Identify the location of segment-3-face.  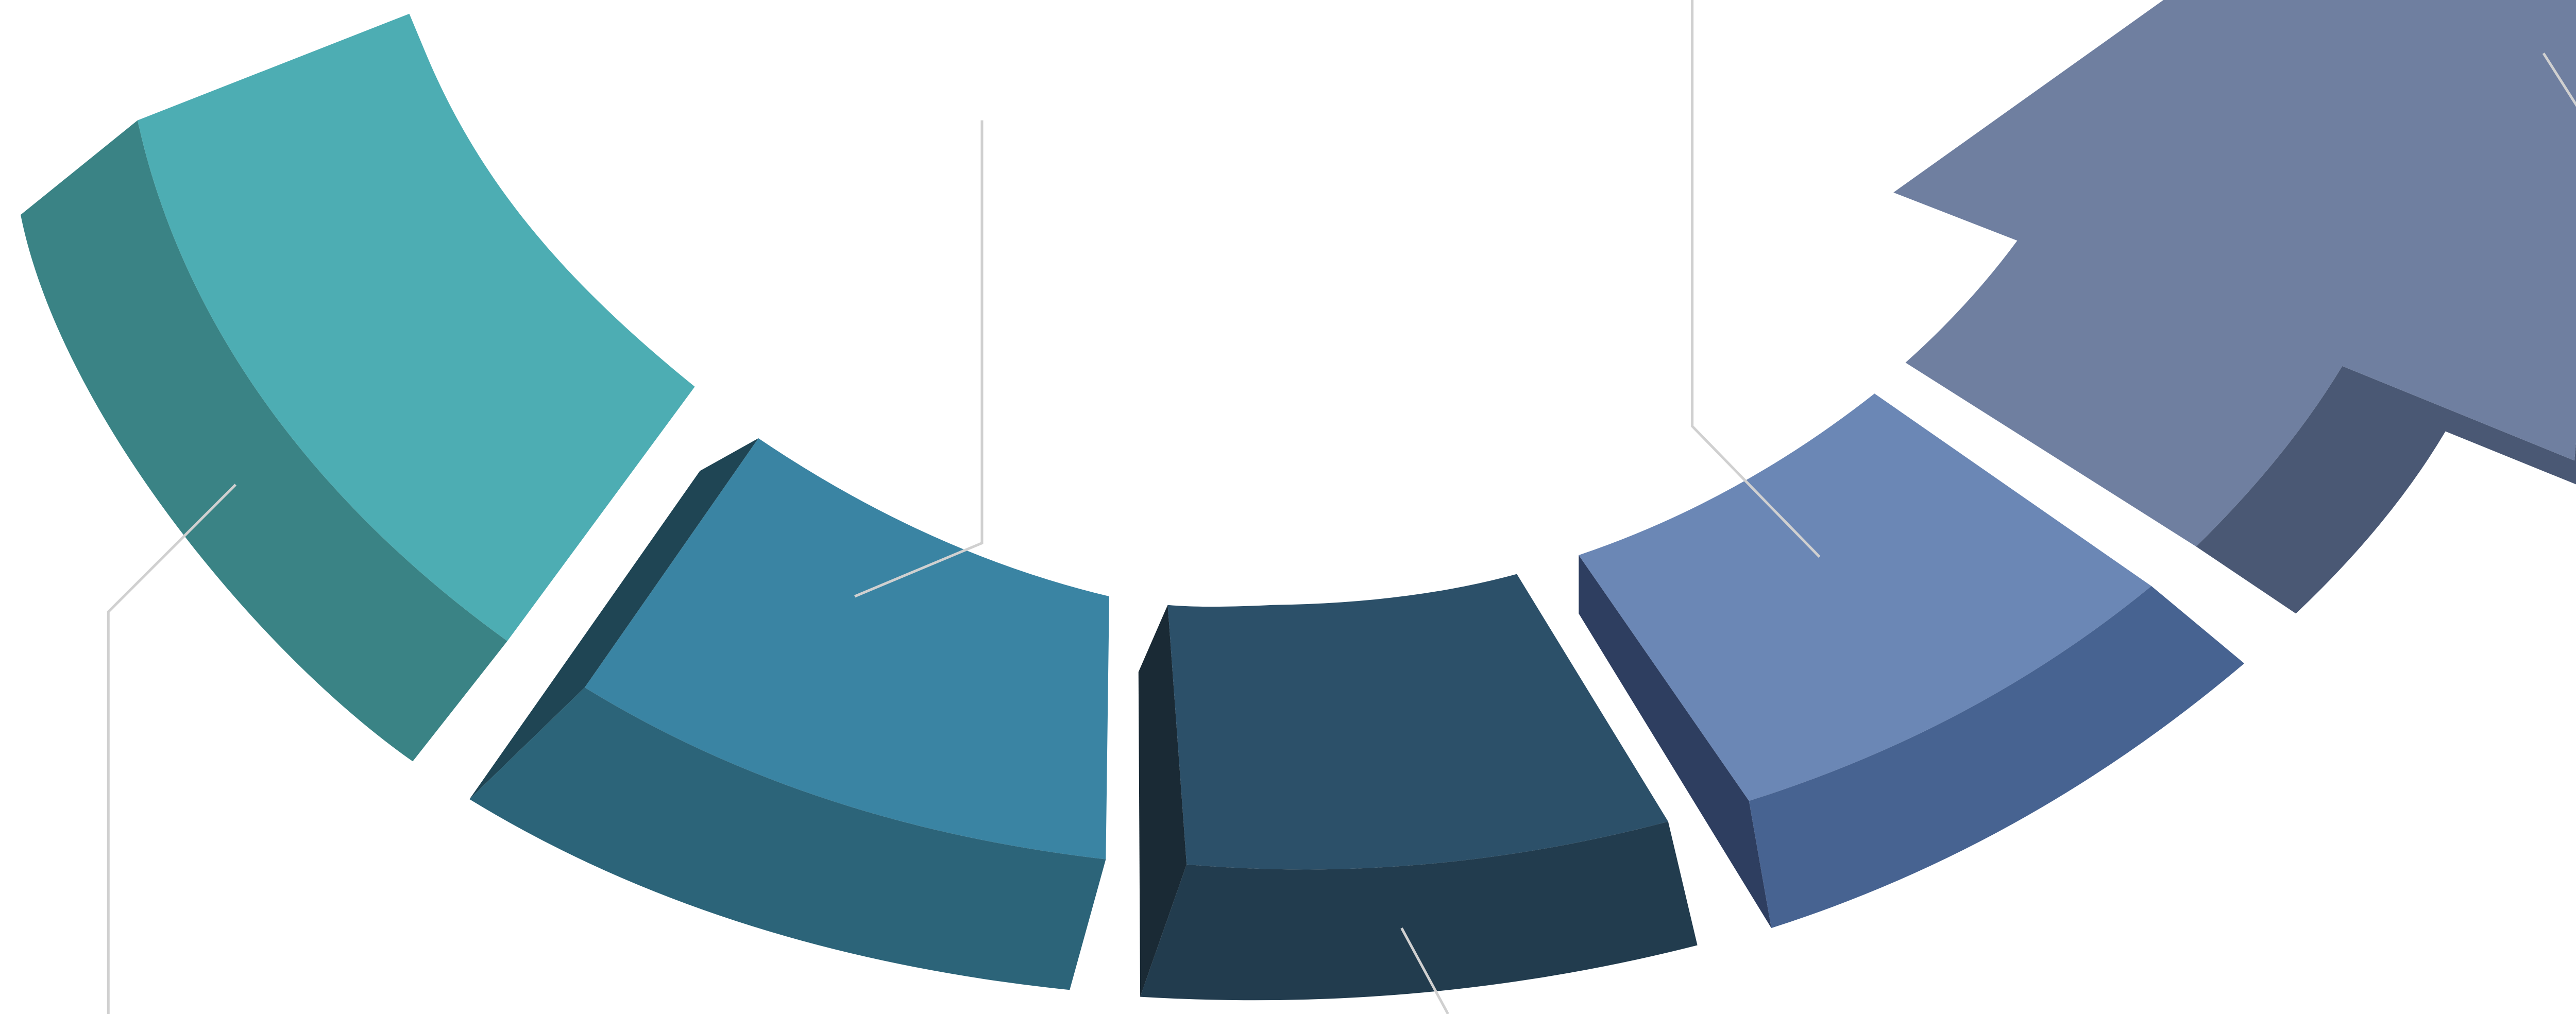
(1417, 722).